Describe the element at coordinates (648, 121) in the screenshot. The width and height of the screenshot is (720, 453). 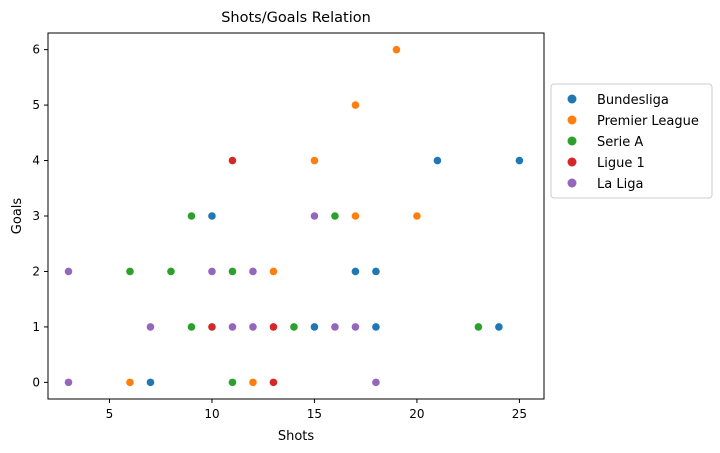
I see `legend-label: Premier League` at that location.